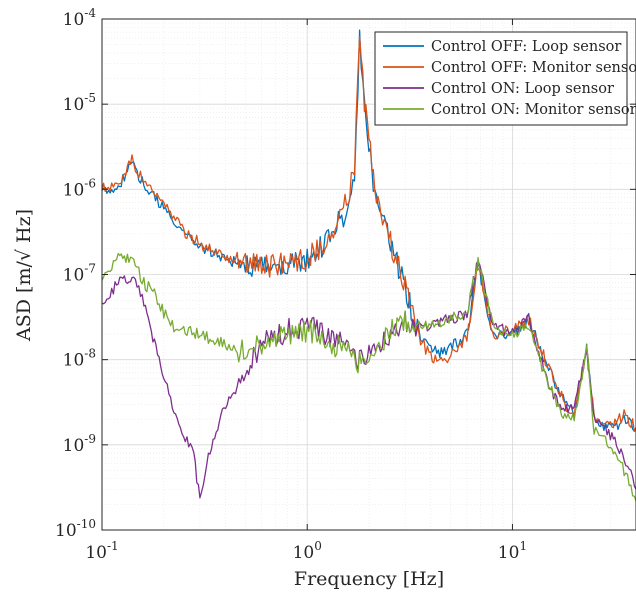  What do you see at coordinates (79, 103) in the screenshot?
I see `y-tick-label: 10⁻⁵` at bounding box center [79, 103].